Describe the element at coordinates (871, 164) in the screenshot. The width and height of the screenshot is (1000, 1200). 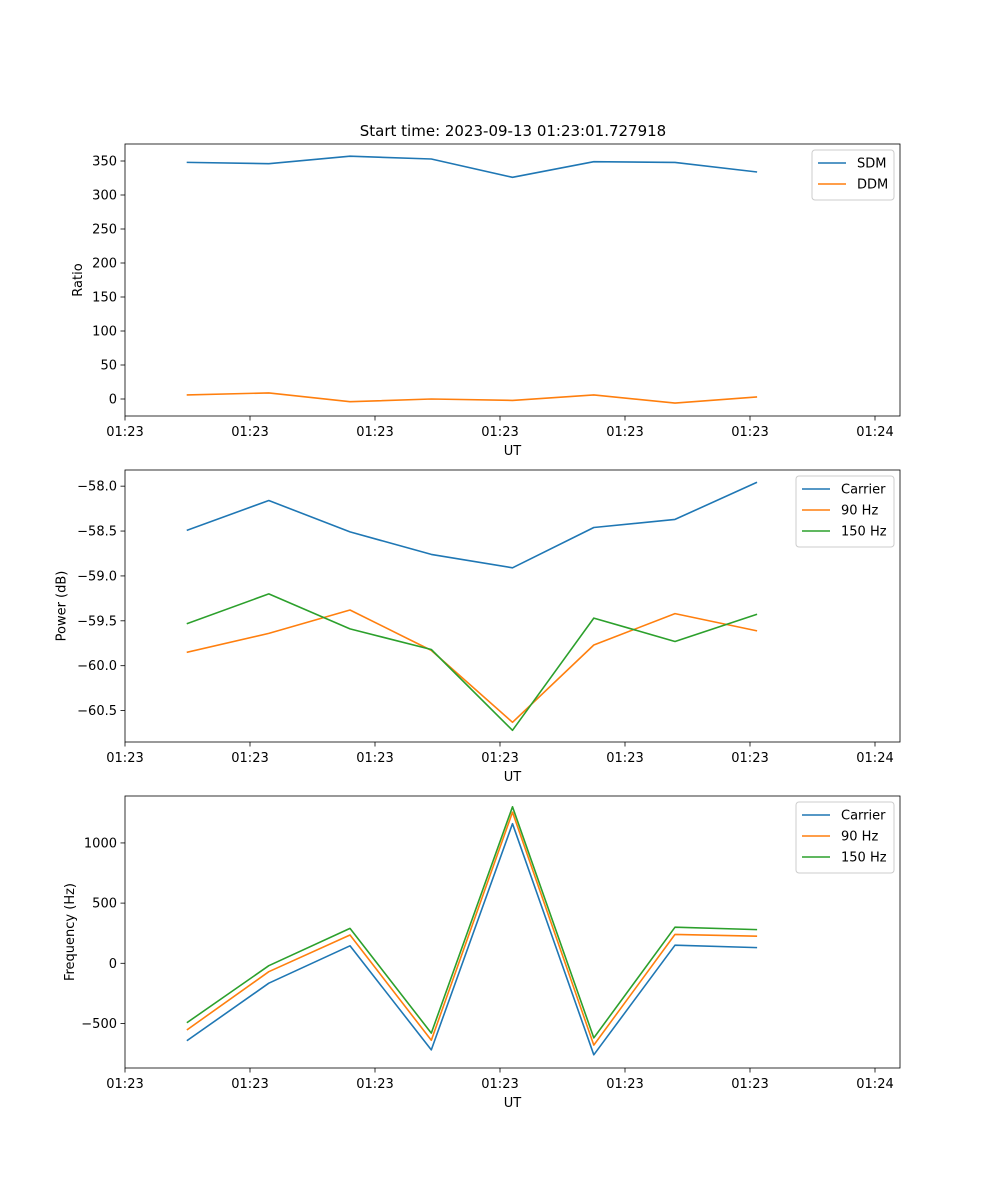
I see `legend-label-sdm: SDM` at that location.